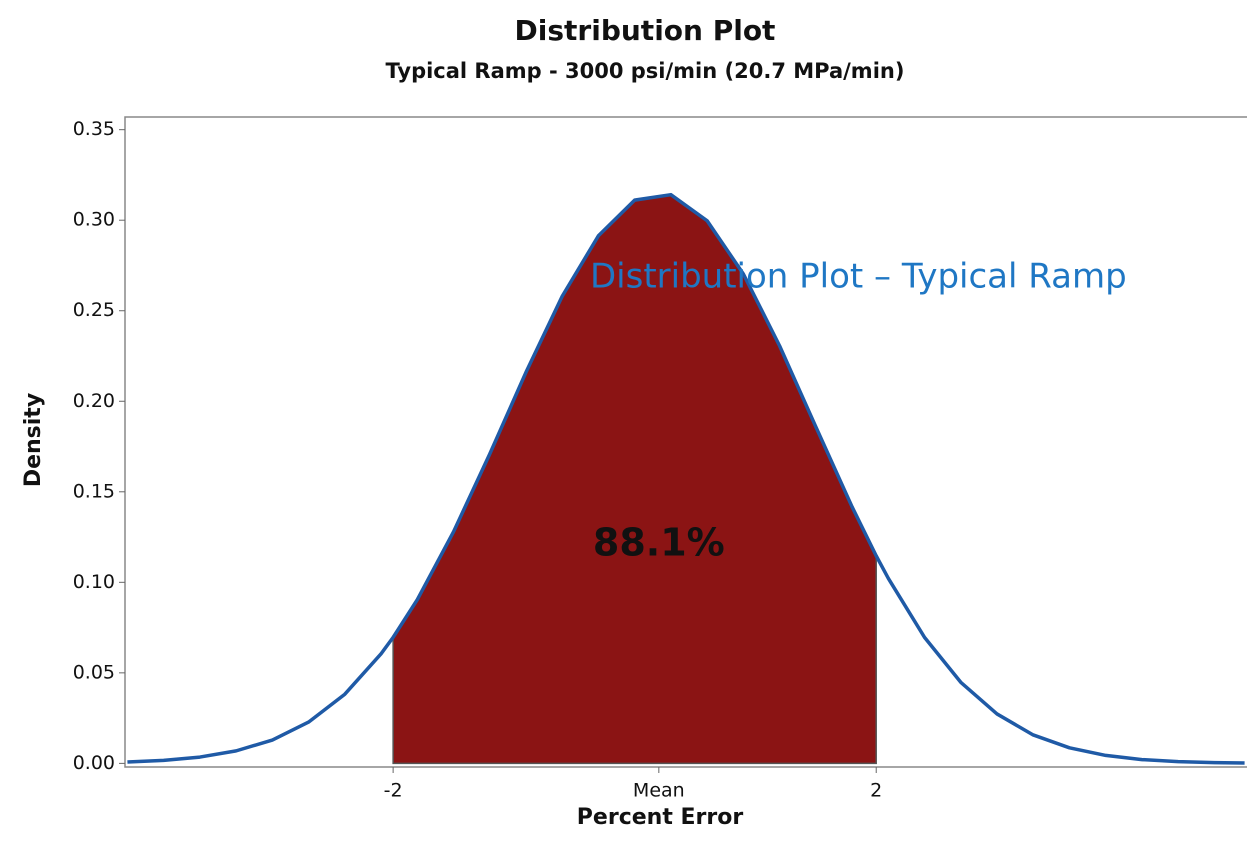  What do you see at coordinates (858, 277) in the screenshot?
I see `annotation: Distribution Plot – Typical Ramp` at bounding box center [858, 277].